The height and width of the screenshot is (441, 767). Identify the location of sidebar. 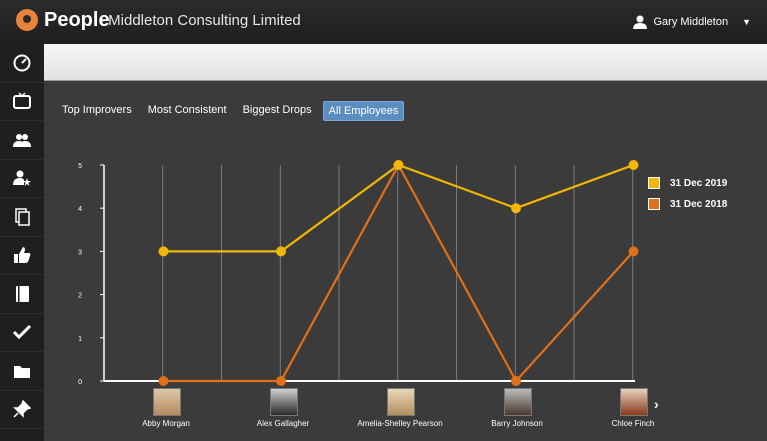
(22, 242).